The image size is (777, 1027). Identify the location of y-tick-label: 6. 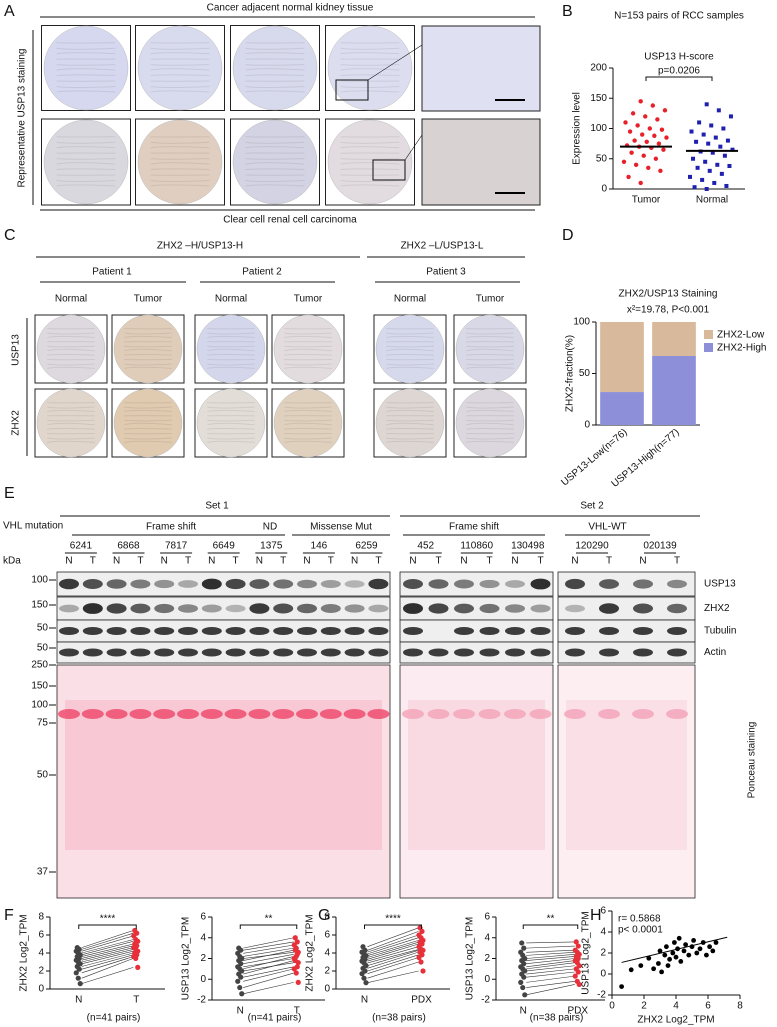
(603, 911).